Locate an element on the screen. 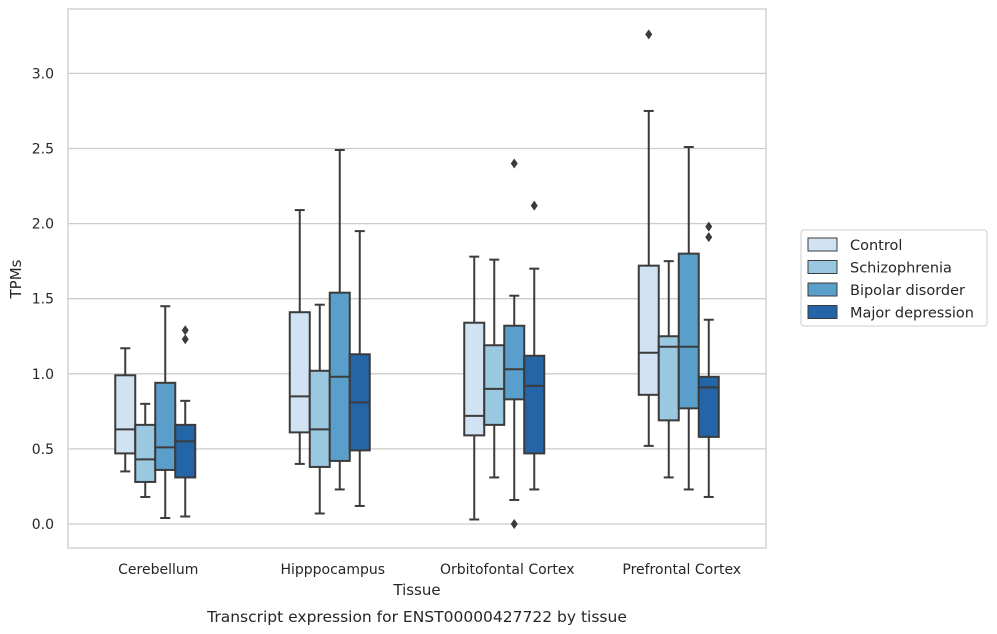 The width and height of the screenshot is (997, 634). legend-label: Control is located at coordinates (876, 246).